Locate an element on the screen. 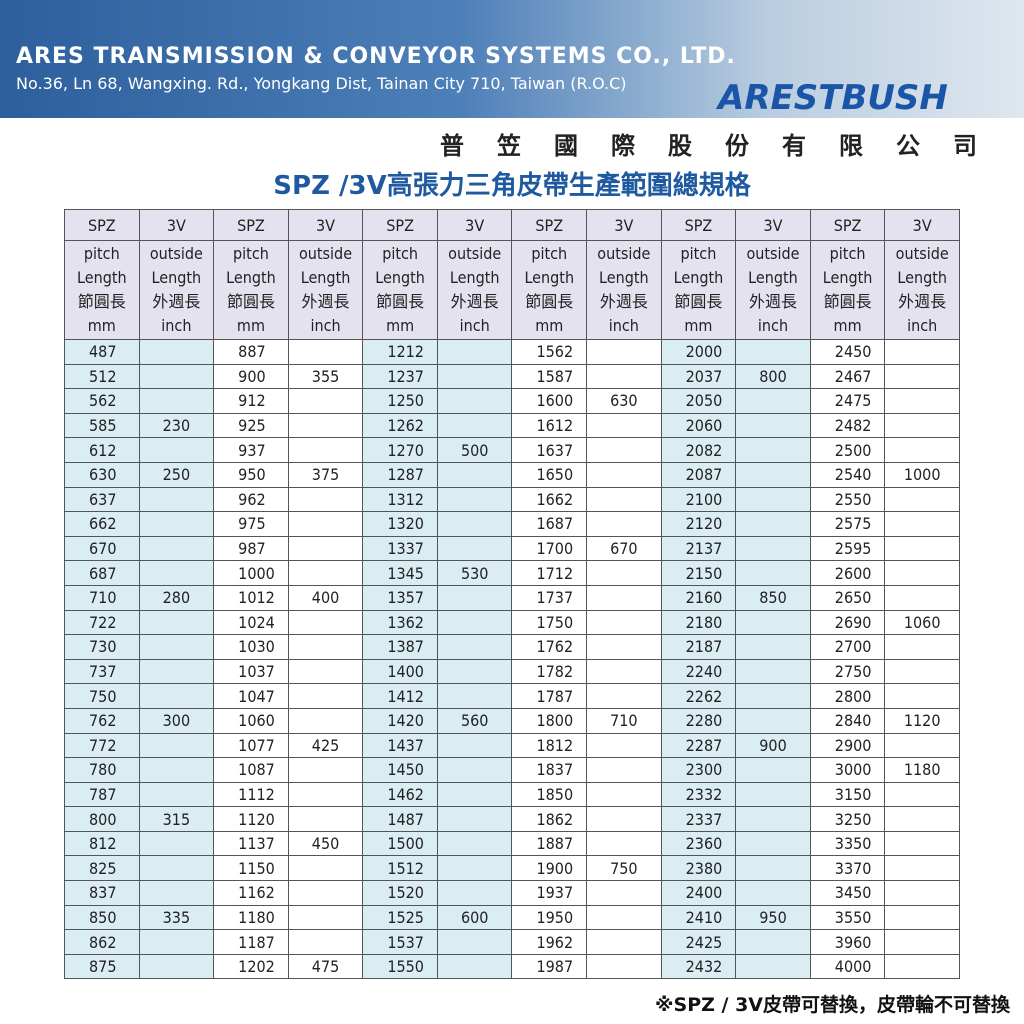 The image size is (1024, 1024). column-subheader: outside Length 外週長 inch is located at coordinates (474, 290).